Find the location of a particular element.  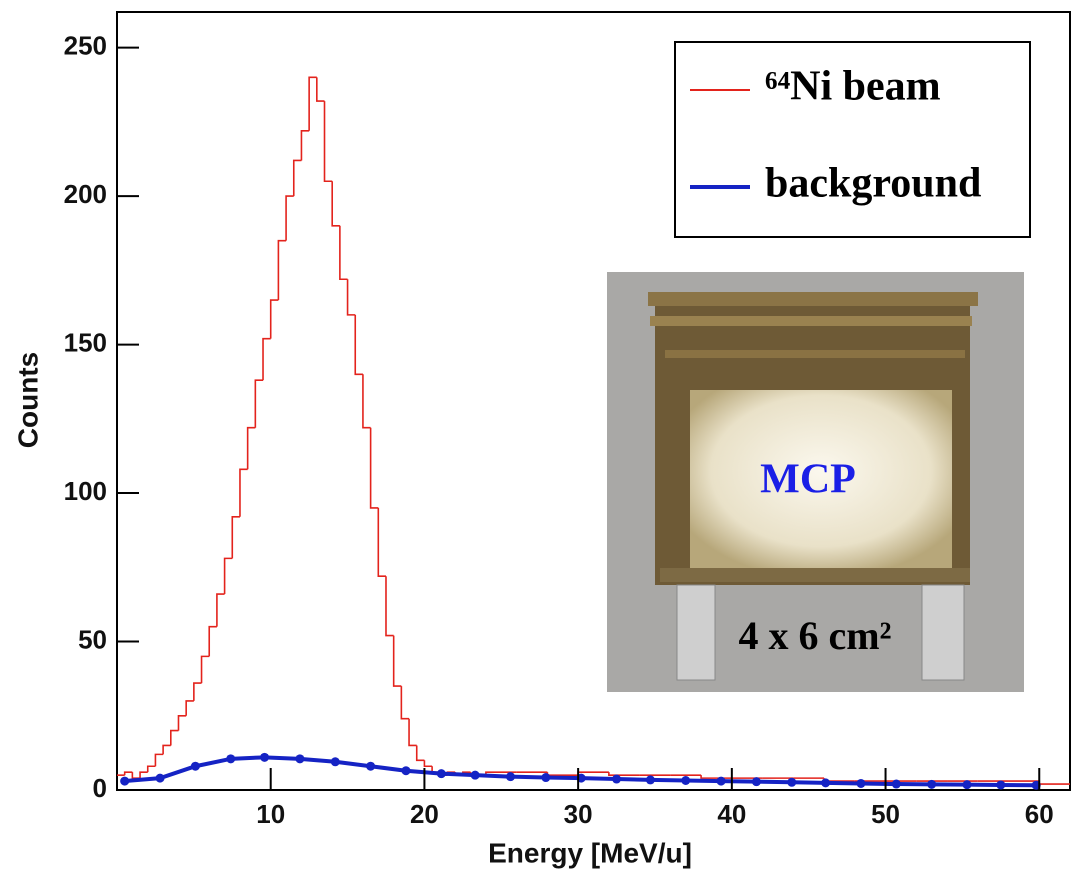

y-tick-label: 250 is located at coordinates (85, 46).